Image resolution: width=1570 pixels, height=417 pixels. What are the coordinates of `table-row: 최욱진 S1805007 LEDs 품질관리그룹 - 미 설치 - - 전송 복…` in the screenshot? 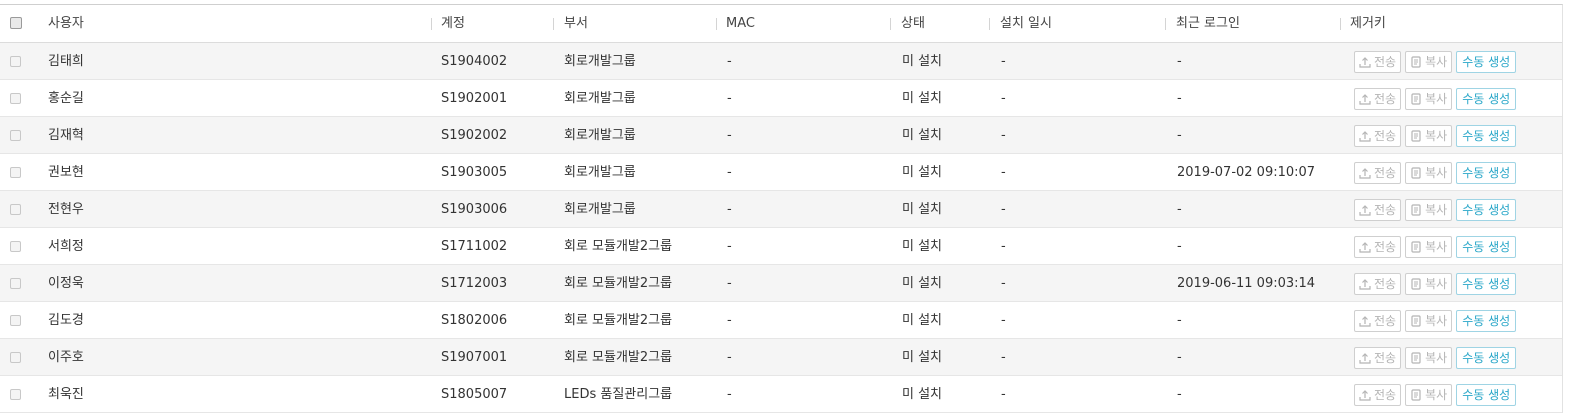 It's located at (781, 394).